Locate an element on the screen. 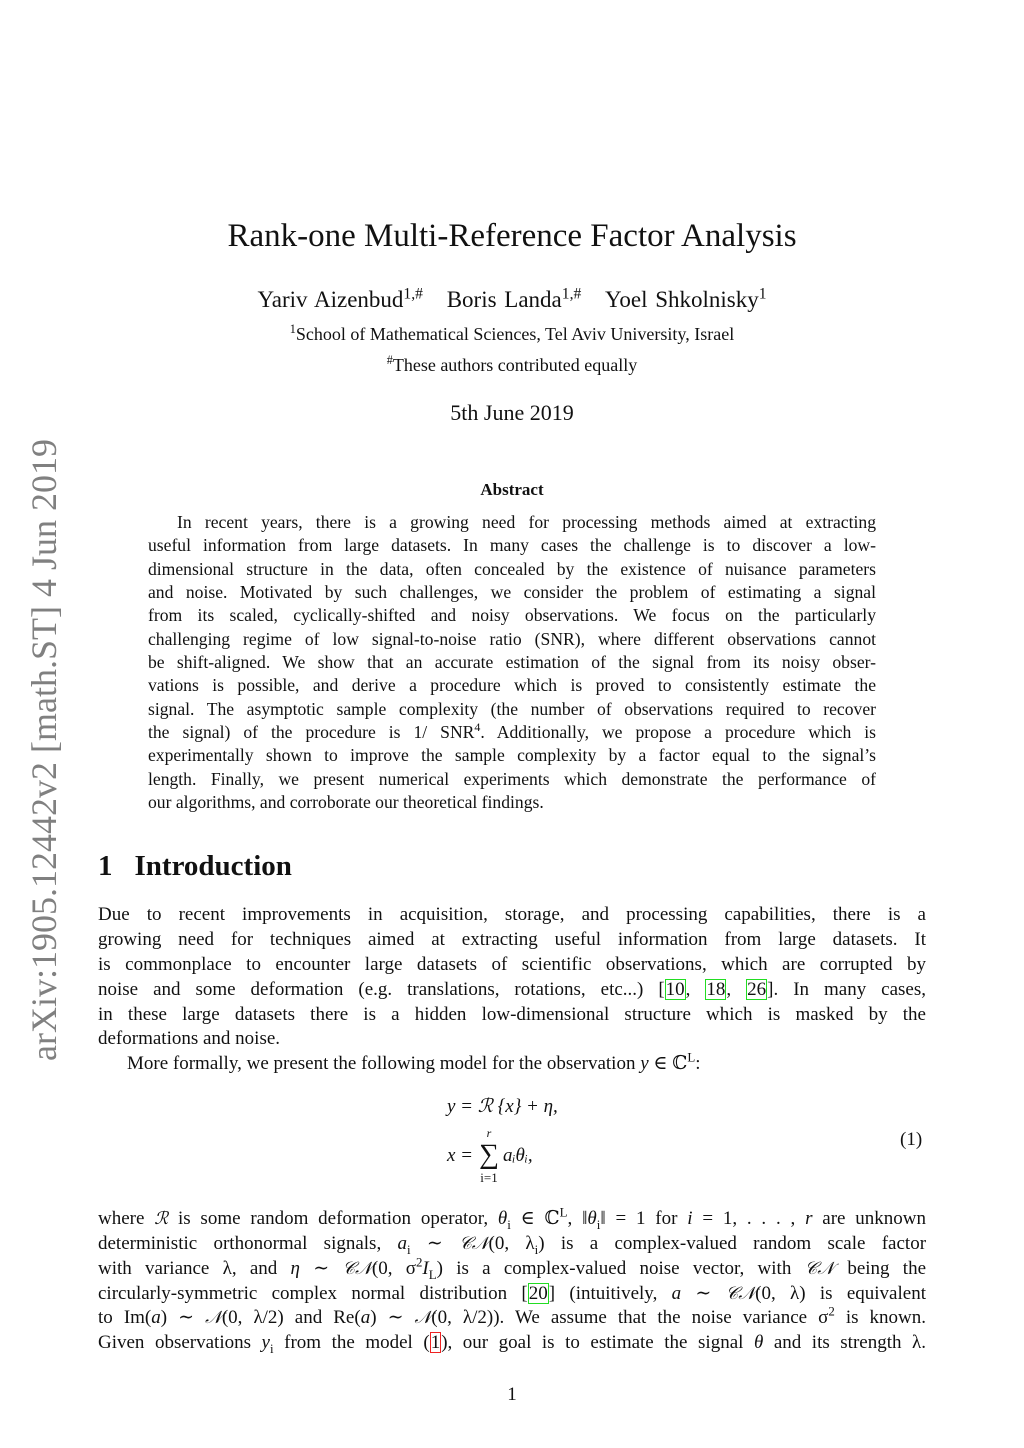 This screenshot has height=1448, width=1024. sum-upper-limit: r is located at coordinates (489, 1133).